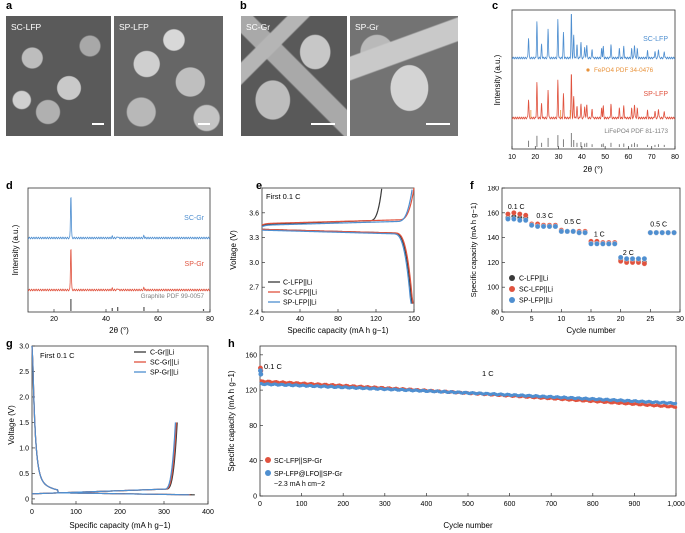 This screenshot has width=685, height=533. I want to click on sem-label: SP-LFP, so click(134, 27).